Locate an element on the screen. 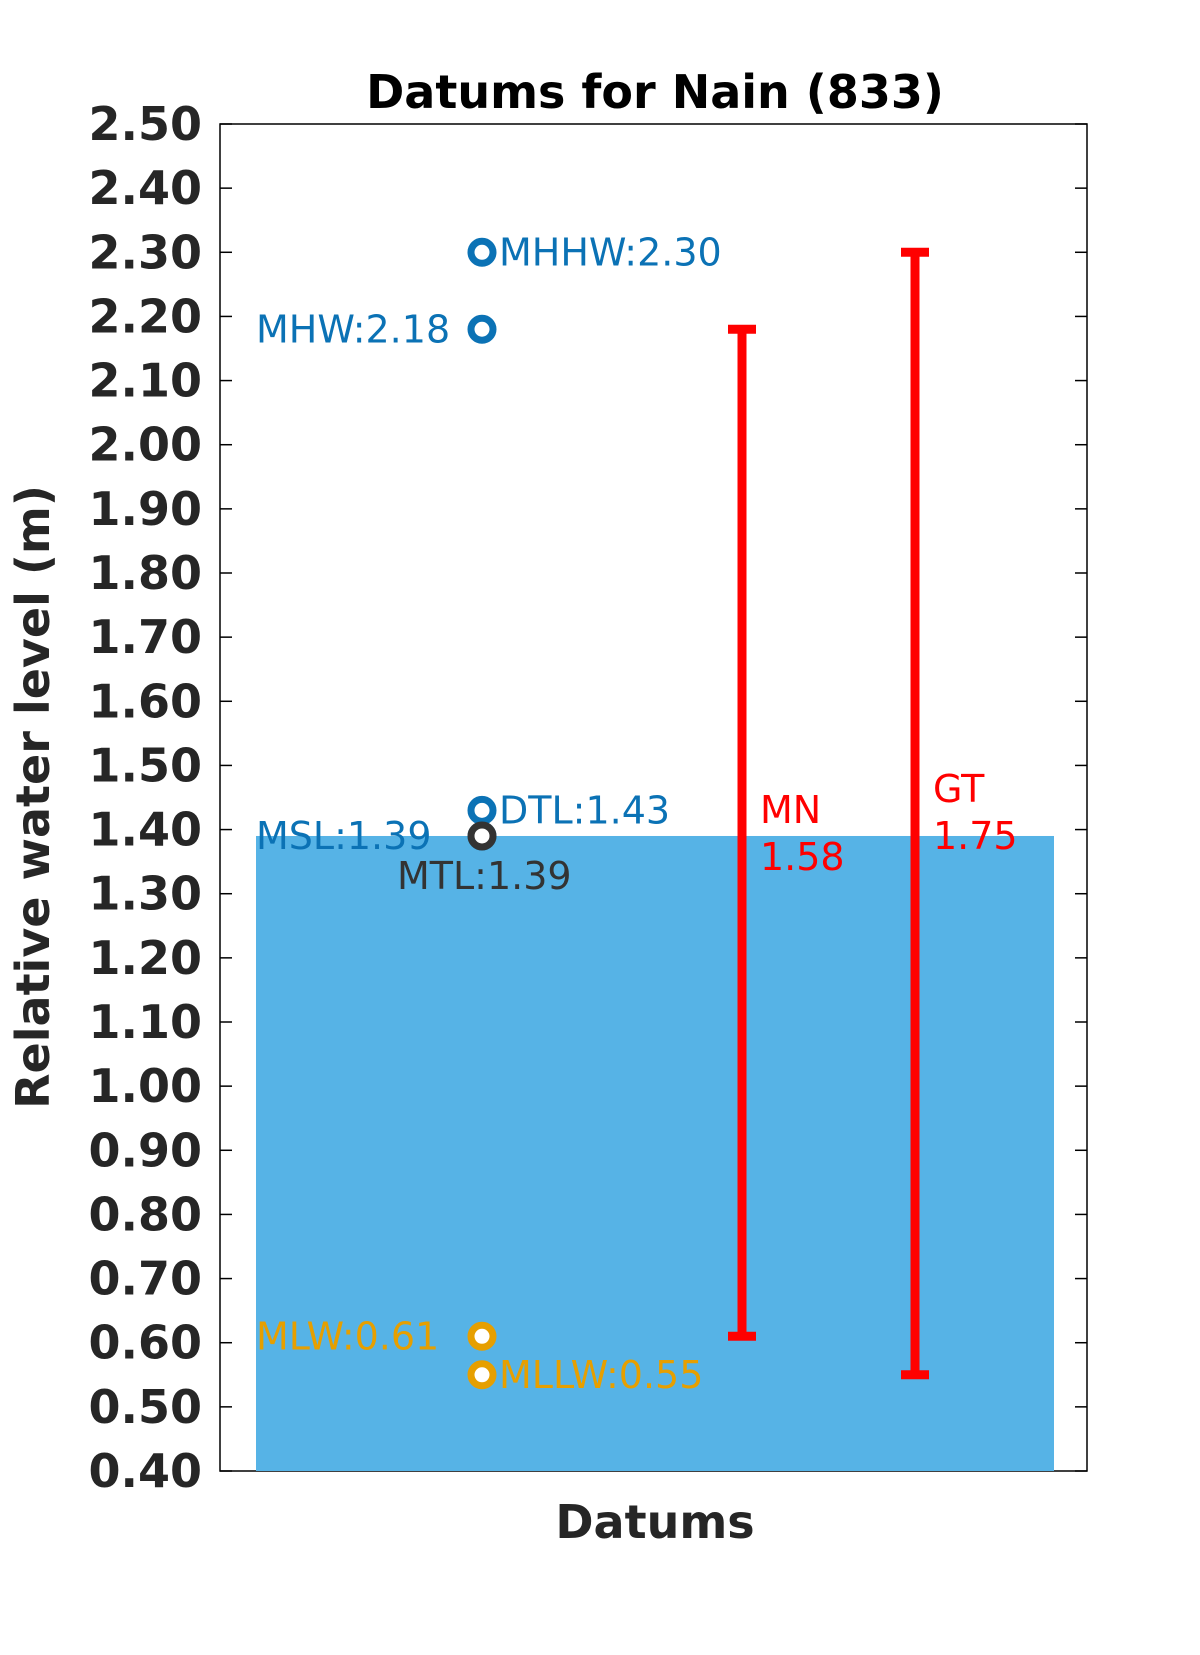  datum-label-dtl: DTL:1.43 is located at coordinates (584, 810).